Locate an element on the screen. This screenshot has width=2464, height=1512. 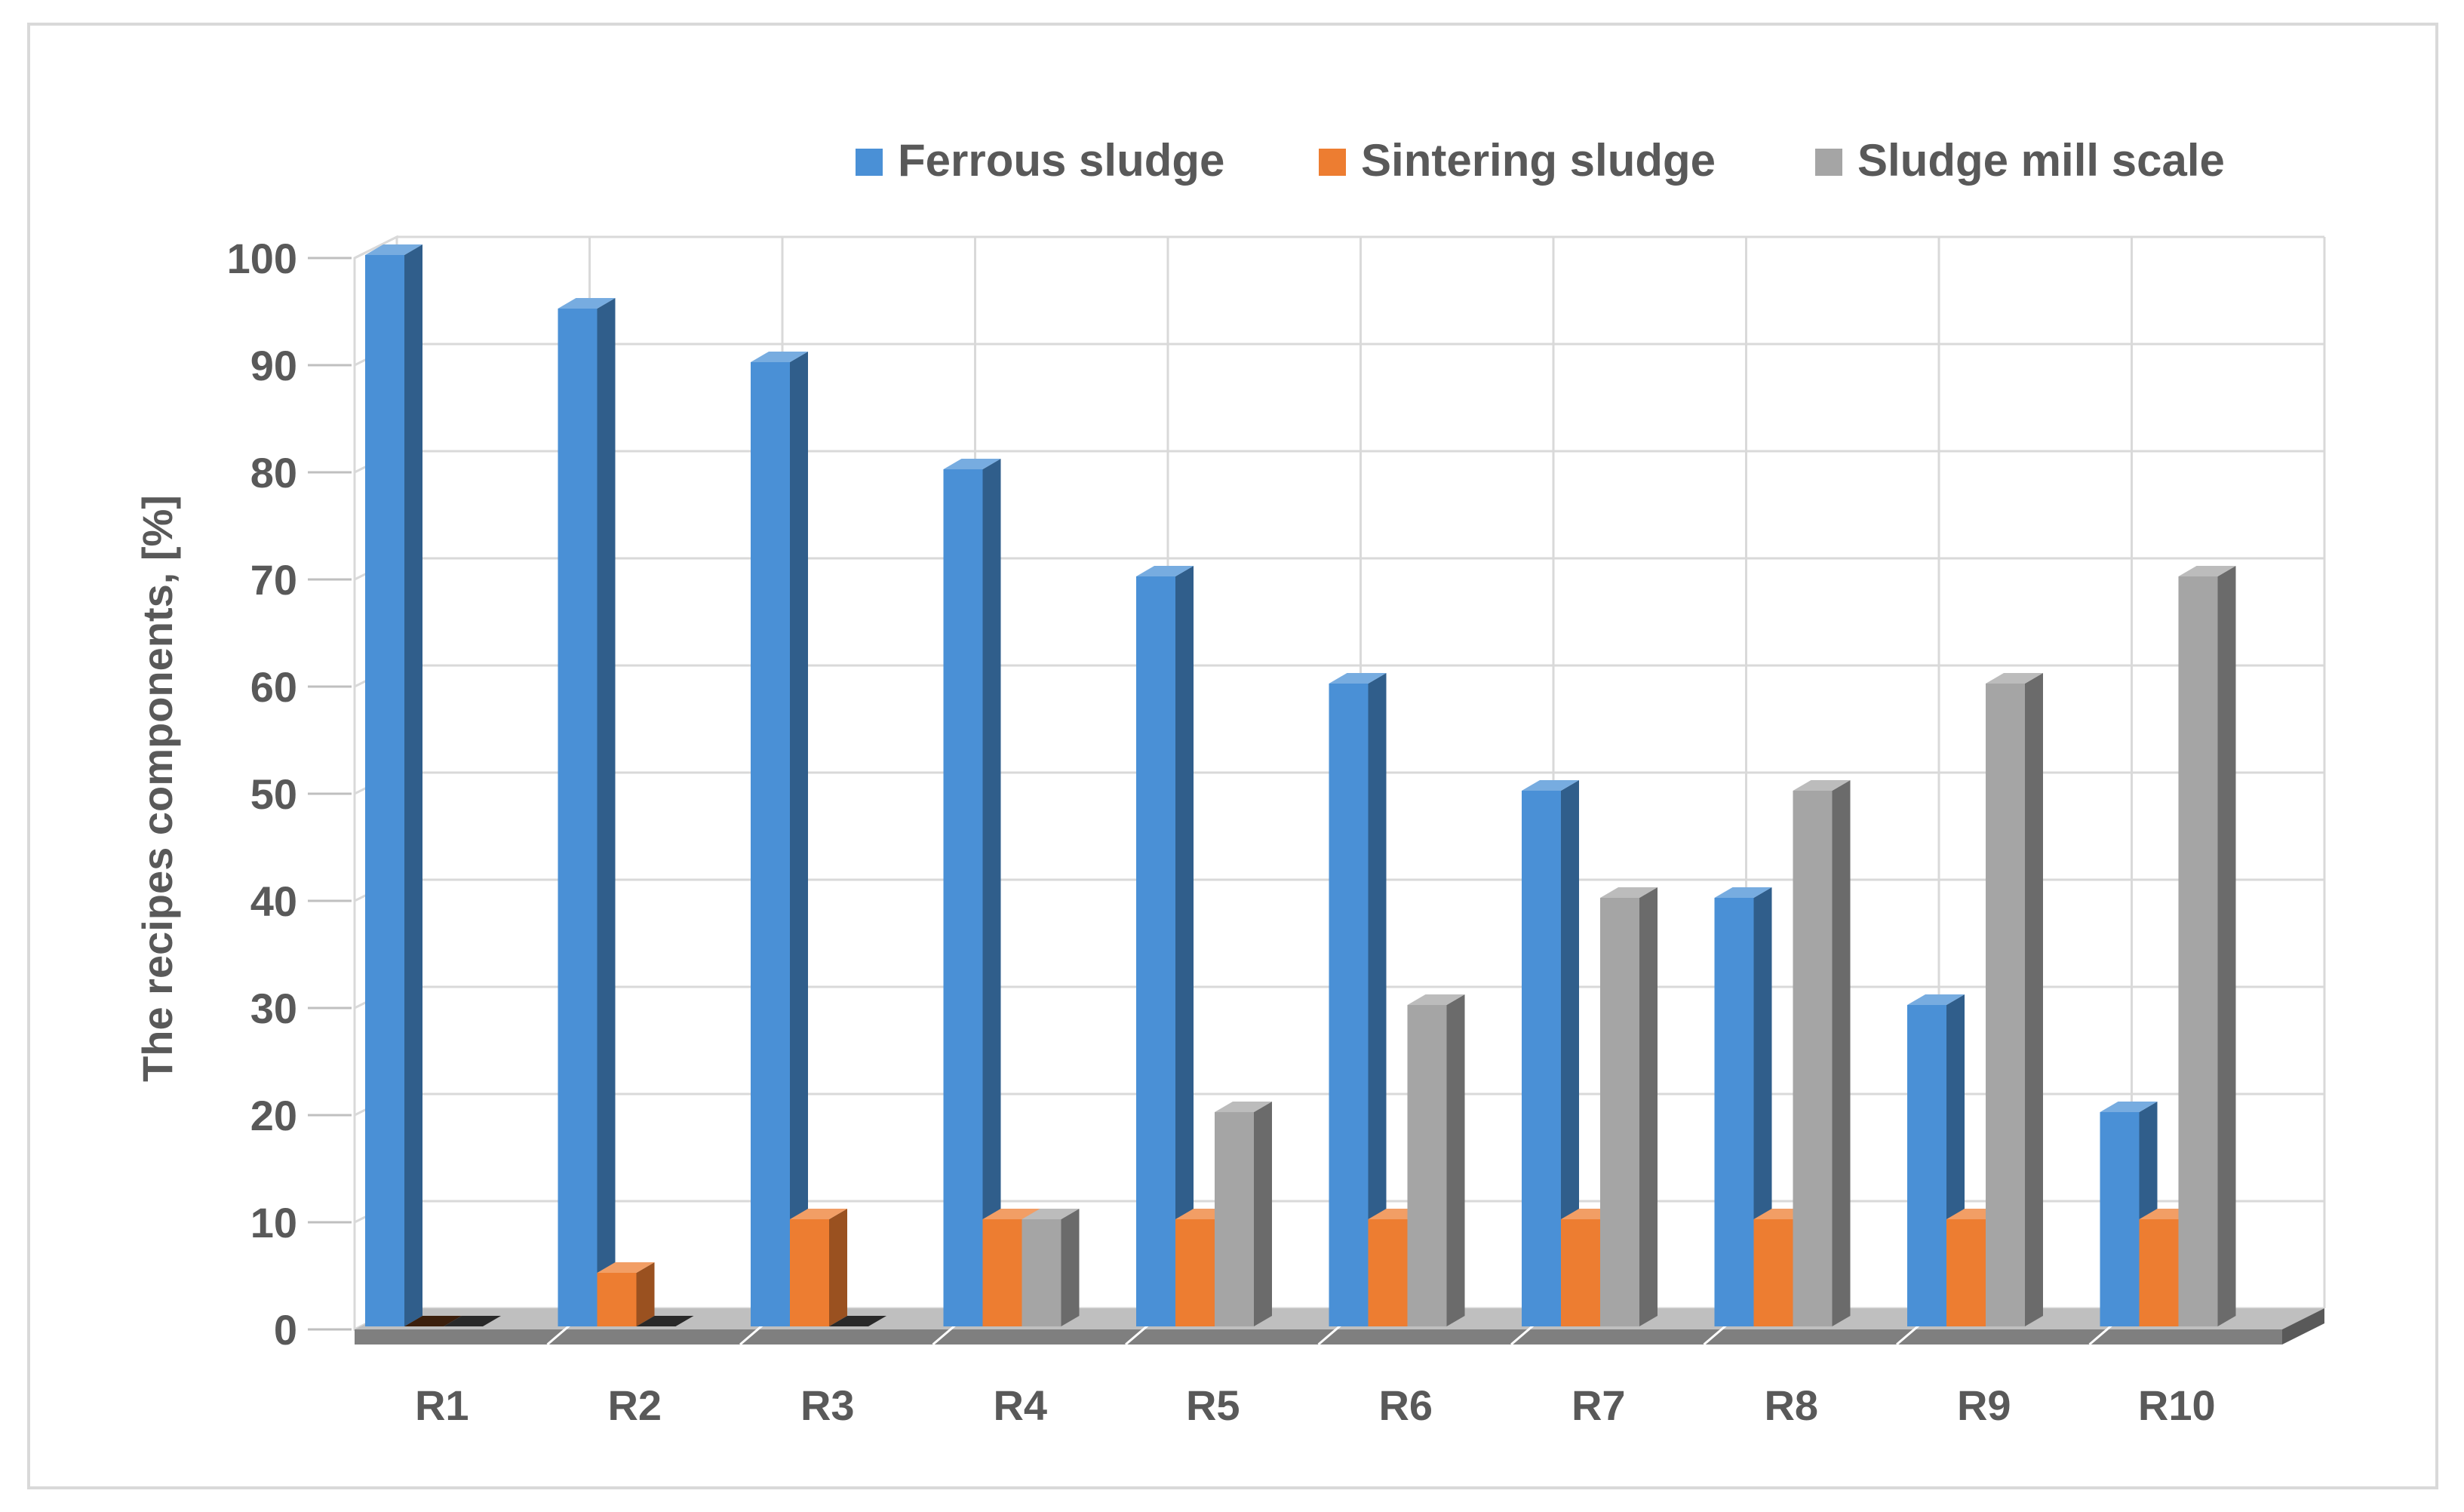
floor-front is located at coordinates (1318, 1337).